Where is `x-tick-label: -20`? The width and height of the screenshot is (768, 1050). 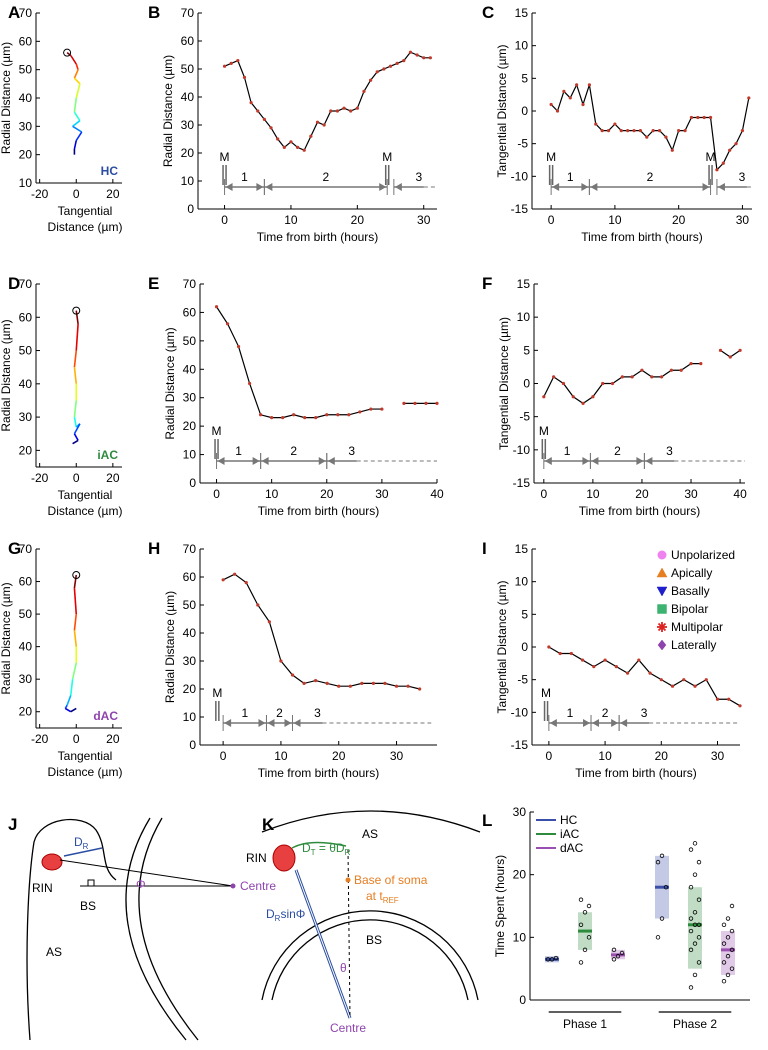 x-tick-label: -20 is located at coordinates (40, 739).